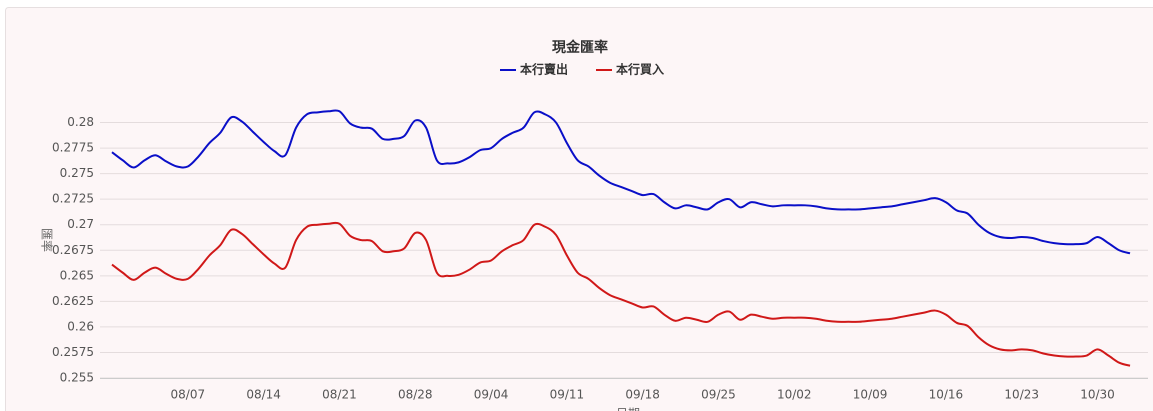  I want to click on x-tick-label: 08/07, so click(188, 395).